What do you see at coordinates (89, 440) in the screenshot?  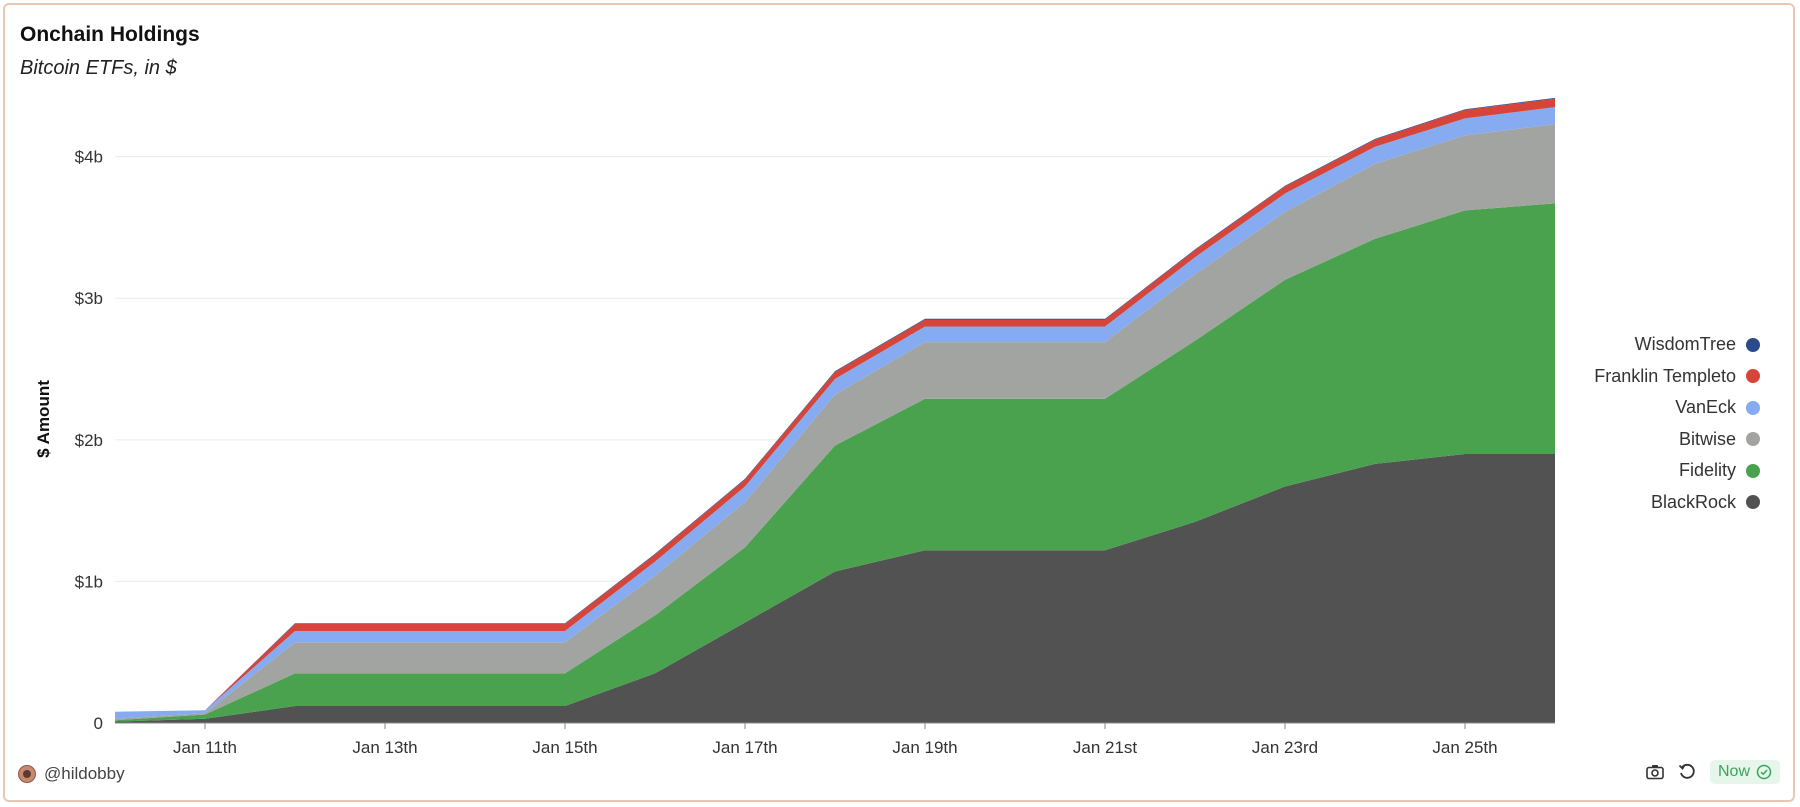 I see `y-tick-label: $2b` at bounding box center [89, 440].